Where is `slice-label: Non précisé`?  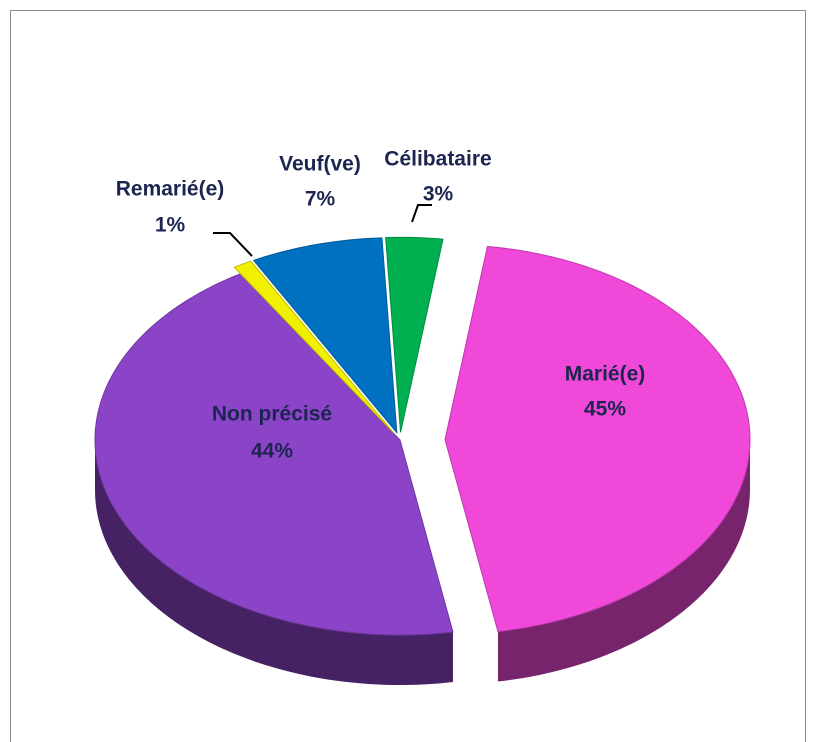
slice-label: Non précisé is located at coordinates (272, 414).